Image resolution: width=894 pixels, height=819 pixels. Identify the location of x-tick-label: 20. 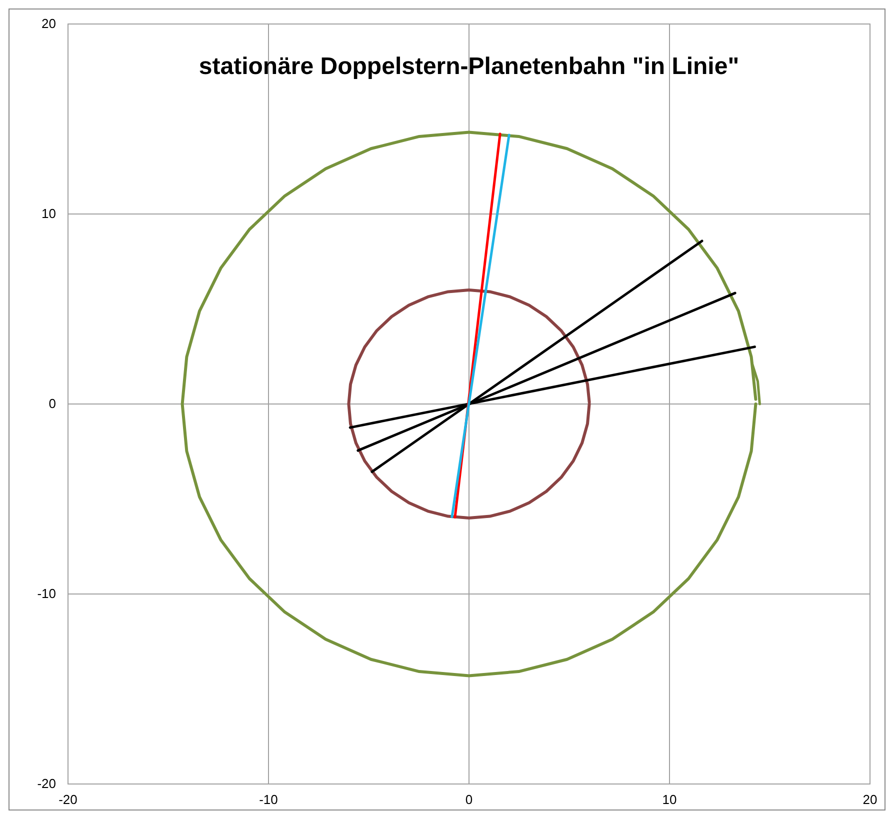
(870, 799).